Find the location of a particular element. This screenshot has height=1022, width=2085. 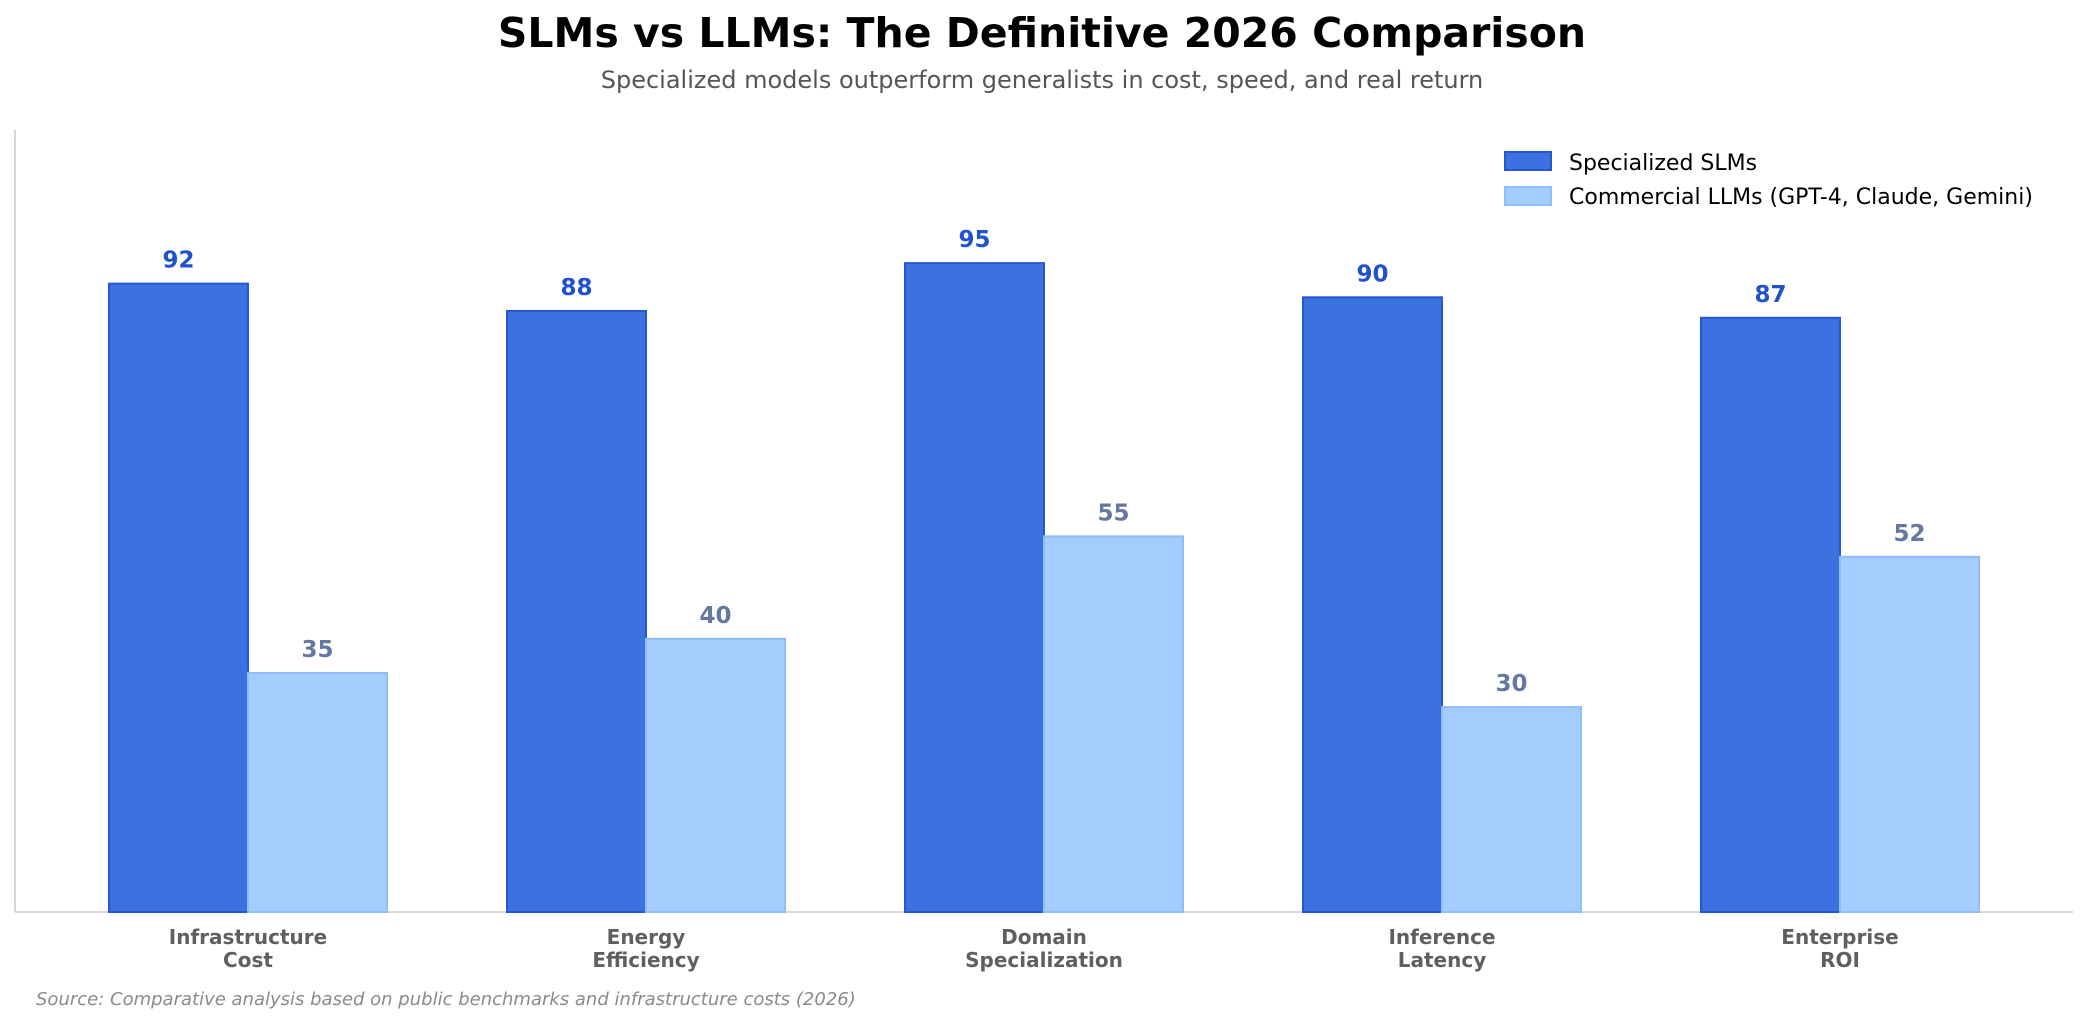

value-label-llm-1: 35 is located at coordinates (317, 650).